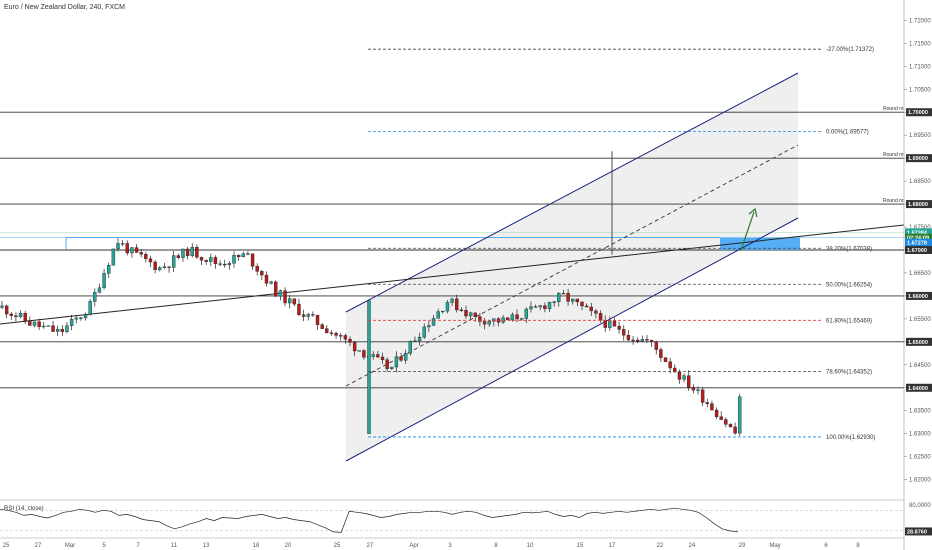 This screenshot has height=550, width=932. I want to click on time-tick-label: Apr, so click(413, 546).